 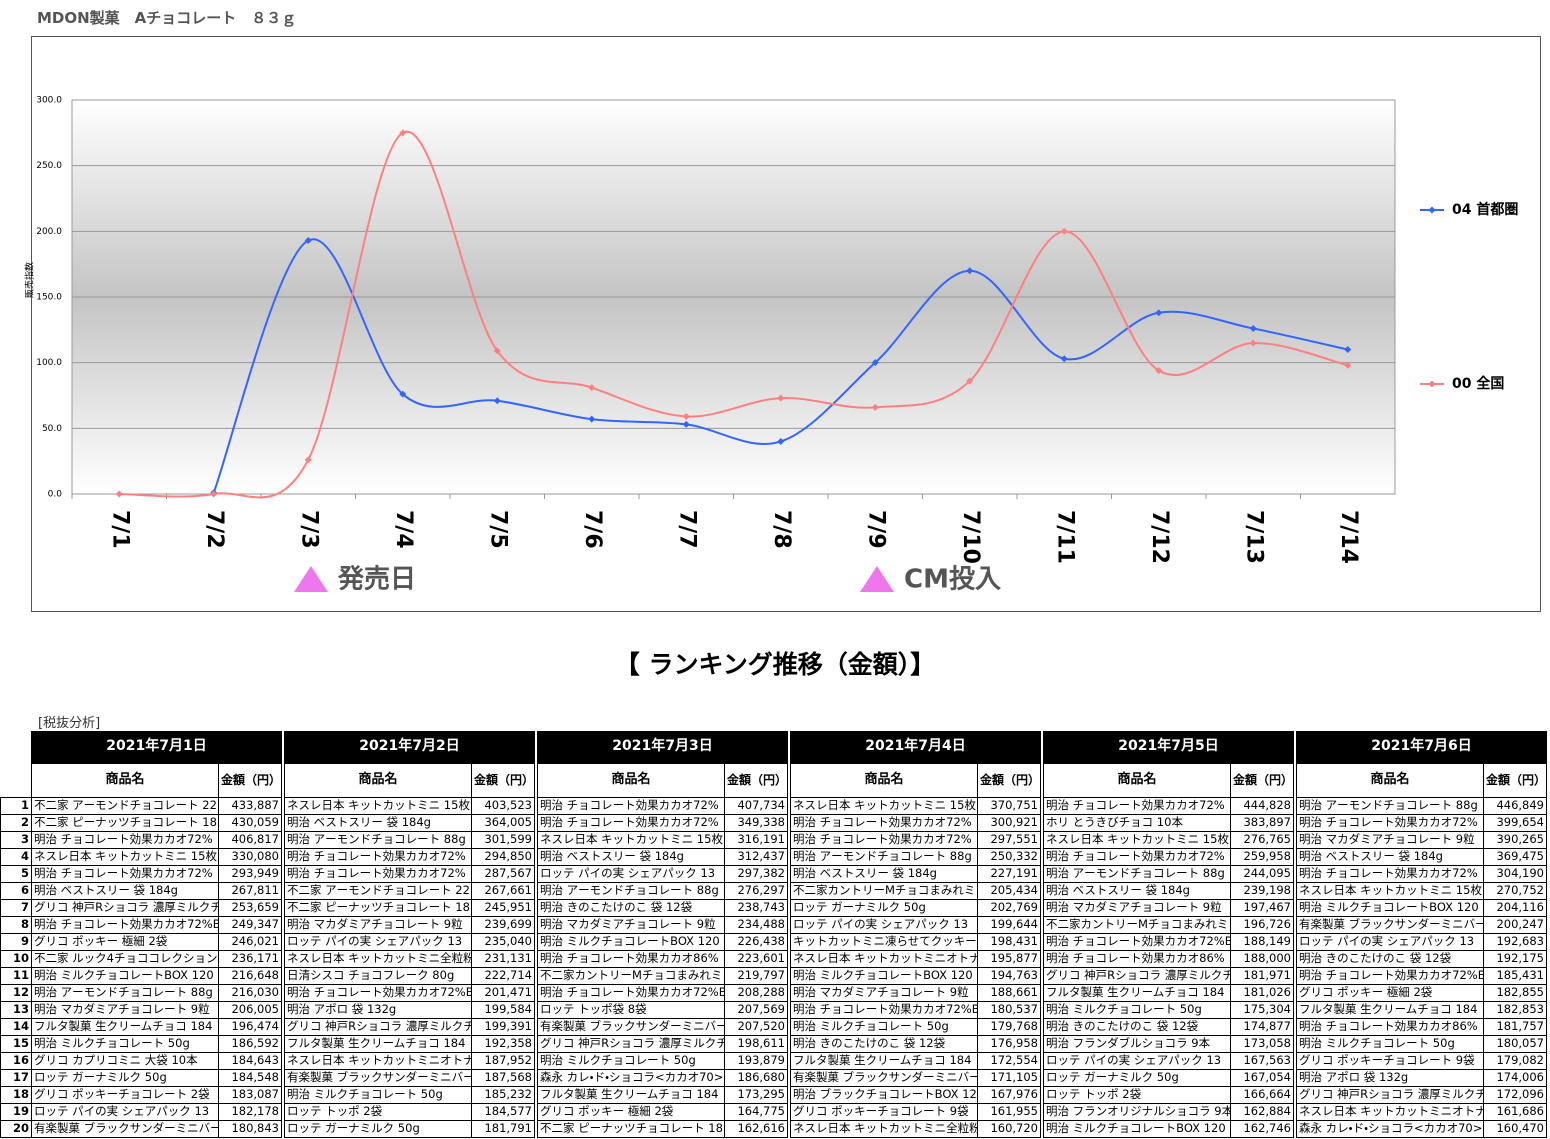 What do you see at coordinates (875, 529) in the screenshot?
I see `x-tick-label: 7/9` at bounding box center [875, 529].